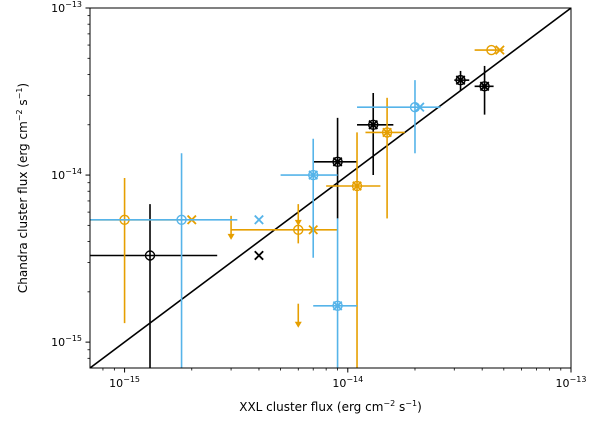 This screenshot has width=606, height=423. Describe the element at coordinates (330, 406) in the screenshot. I see `x-axis-label: XXL cluster flux (erg cm−2​ s−1​)` at that location.